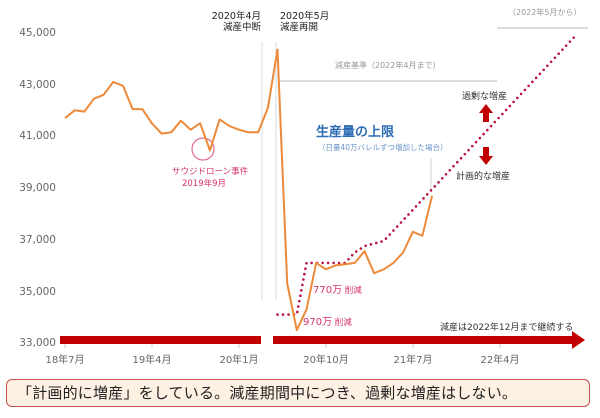 The height and width of the screenshot is (418, 600). Describe the element at coordinates (413, 360) in the screenshot. I see `x-tick: 21年7月` at that location.